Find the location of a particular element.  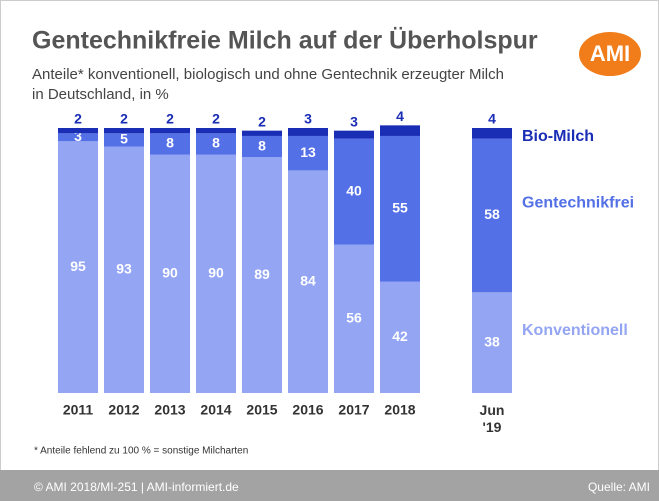

logo is located at coordinates (610, 54).